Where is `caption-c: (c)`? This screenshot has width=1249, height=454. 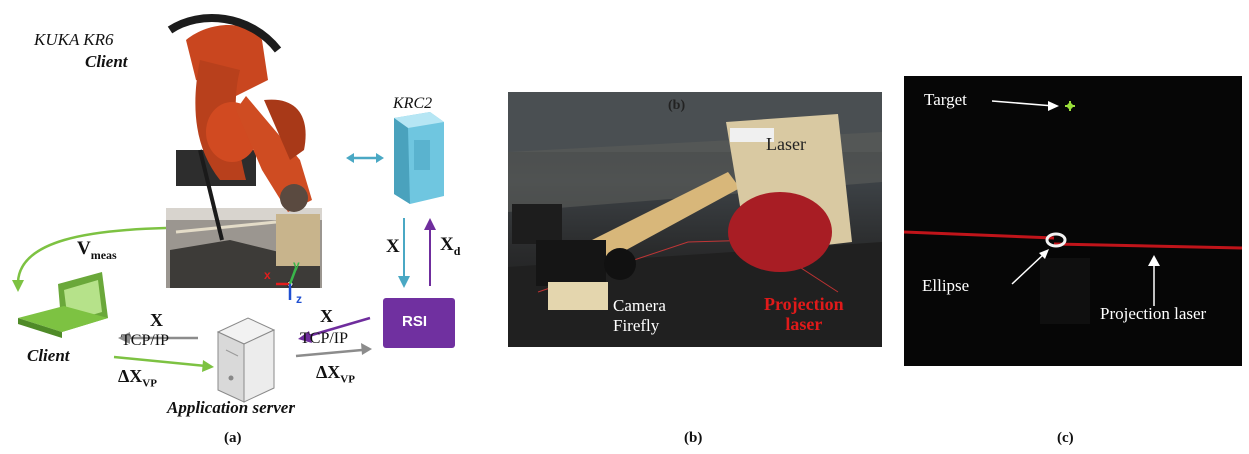
caption-c: (c) is located at coordinates (1065, 438).